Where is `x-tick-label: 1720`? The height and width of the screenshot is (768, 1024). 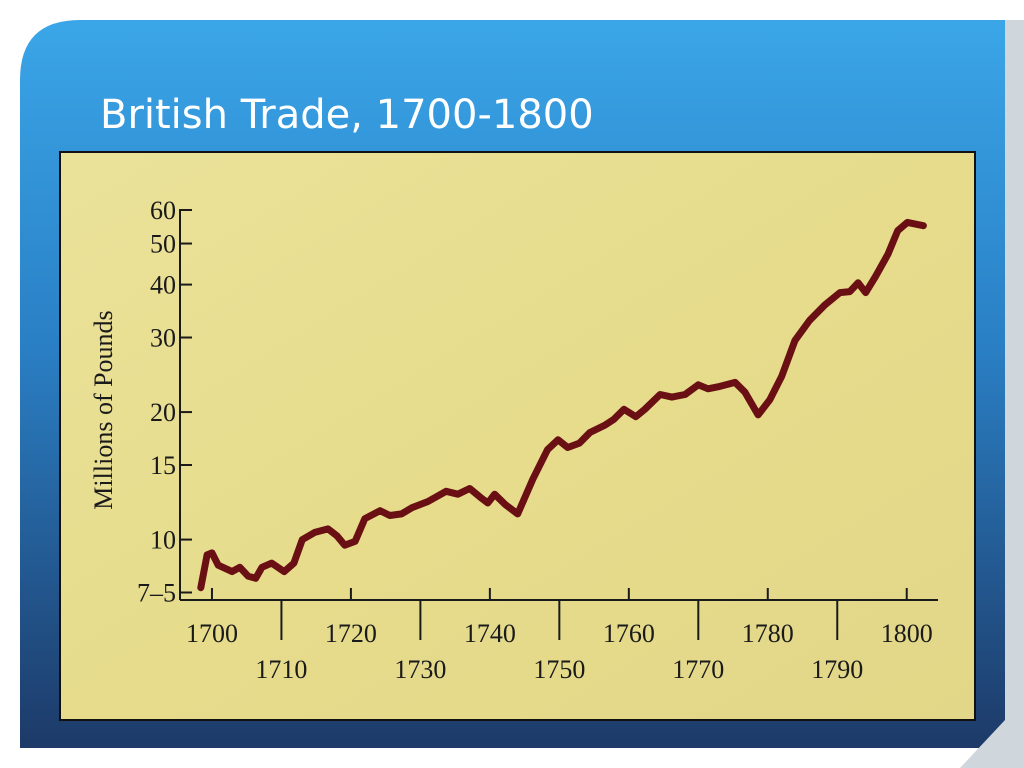 x-tick-label: 1720 is located at coordinates (351, 633).